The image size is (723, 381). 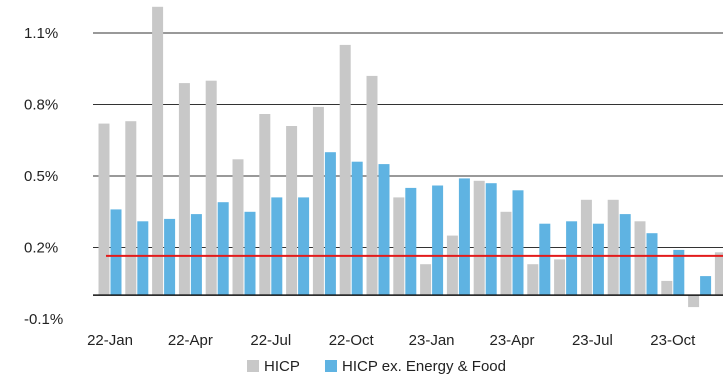 I want to click on x-tick-label: 22-Jul, so click(x=270, y=340).